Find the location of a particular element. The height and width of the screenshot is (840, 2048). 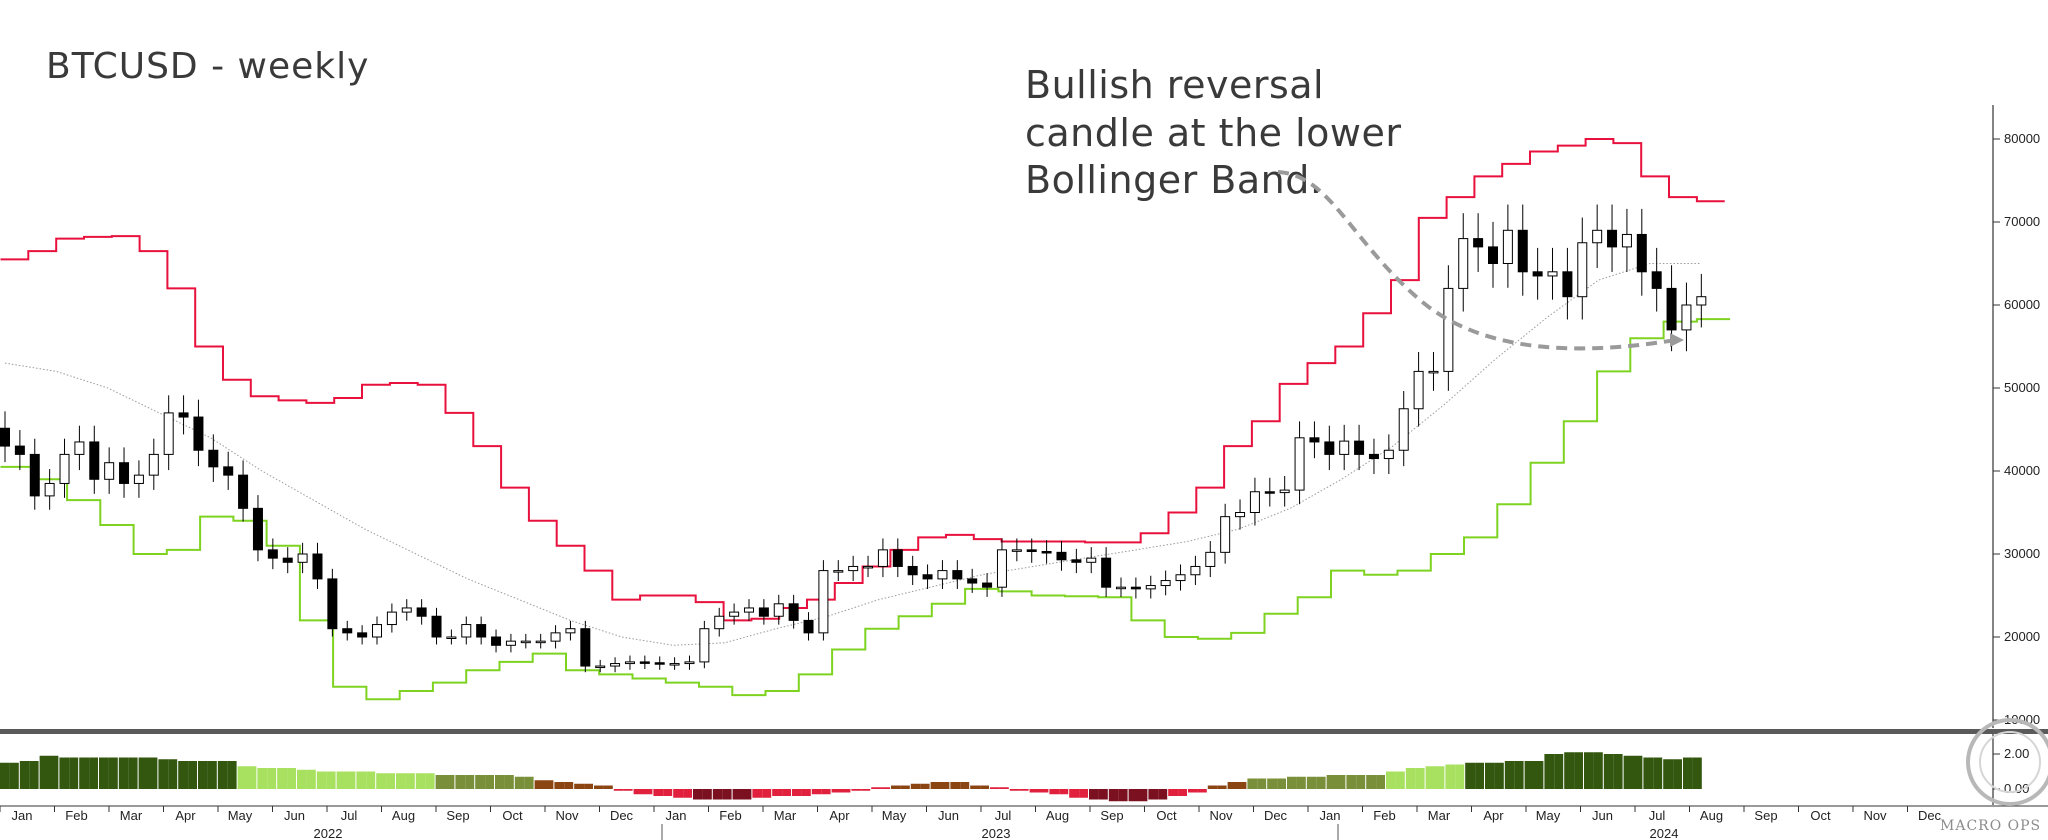

annotation-arrow is located at coordinates (1480, 260).